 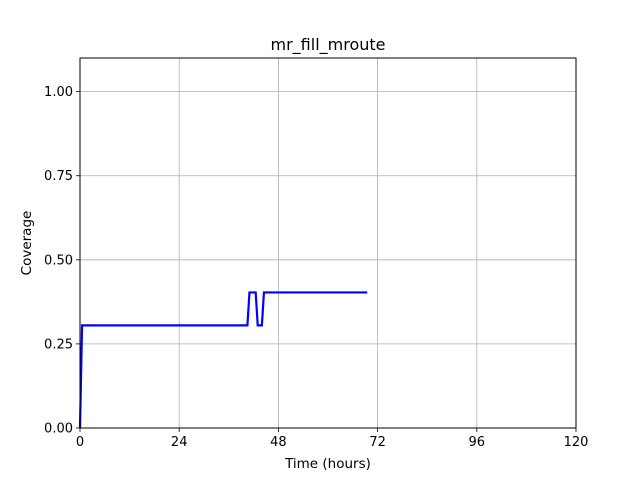 What do you see at coordinates (576, 442) in the screenshot?
I see `x-tick-label: 120` at bounding box center [576, 442].